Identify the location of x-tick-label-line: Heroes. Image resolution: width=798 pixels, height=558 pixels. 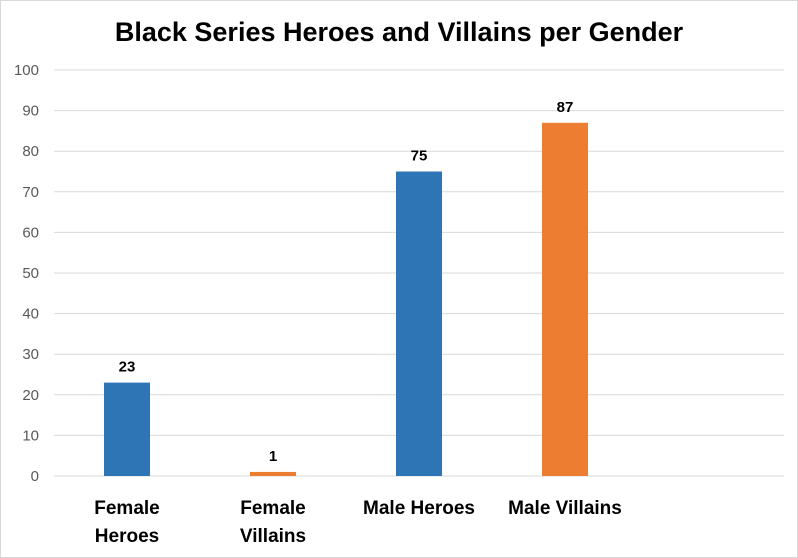
(127, 536).